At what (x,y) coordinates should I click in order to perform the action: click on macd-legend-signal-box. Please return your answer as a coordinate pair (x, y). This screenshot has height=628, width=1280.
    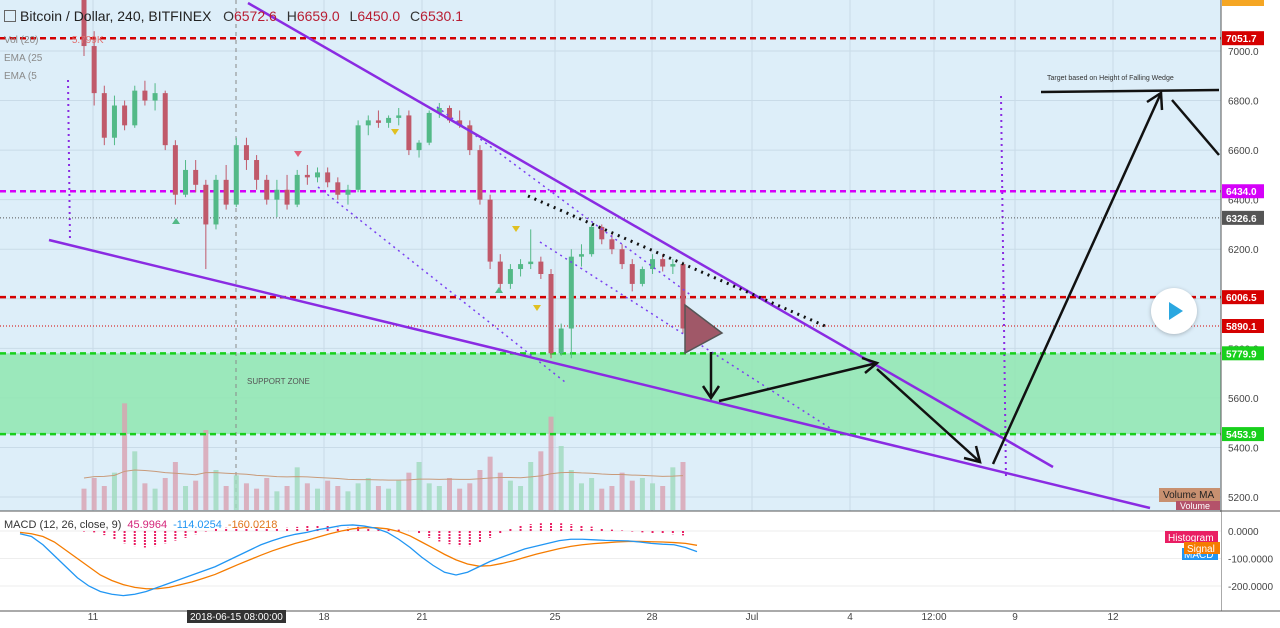
    Looking at the image, I should click on (1202, 548).